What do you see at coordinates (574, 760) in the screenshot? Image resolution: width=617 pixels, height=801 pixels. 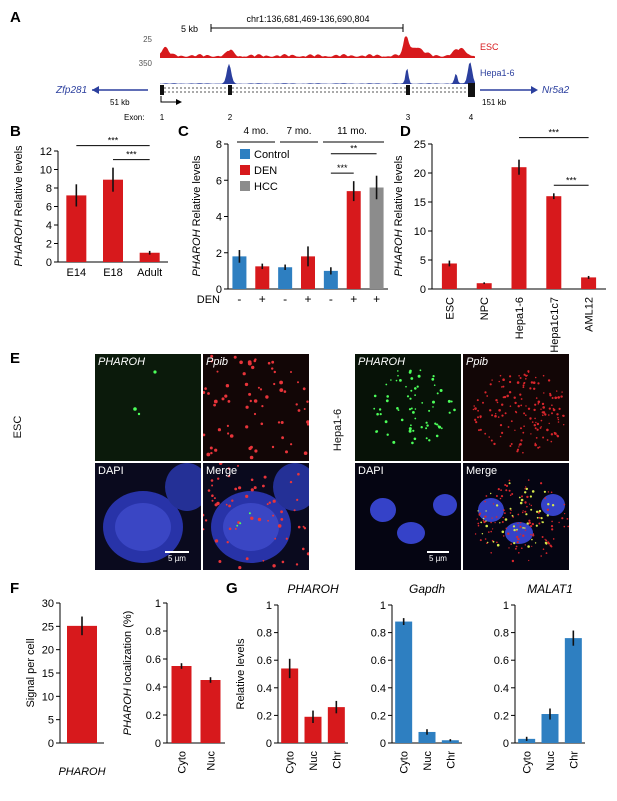 I see `chart-g3-x-tick-label: Chr` at bounding box center [574, 760].